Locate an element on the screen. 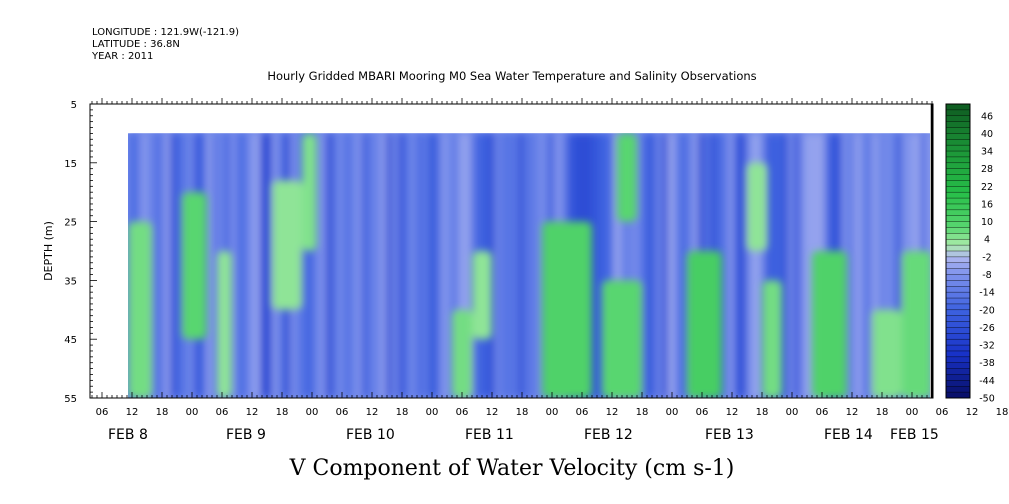 This screenshot has height=504, width=1009. colorbar-tick-label: 28 is located at coordinates (987, 169).